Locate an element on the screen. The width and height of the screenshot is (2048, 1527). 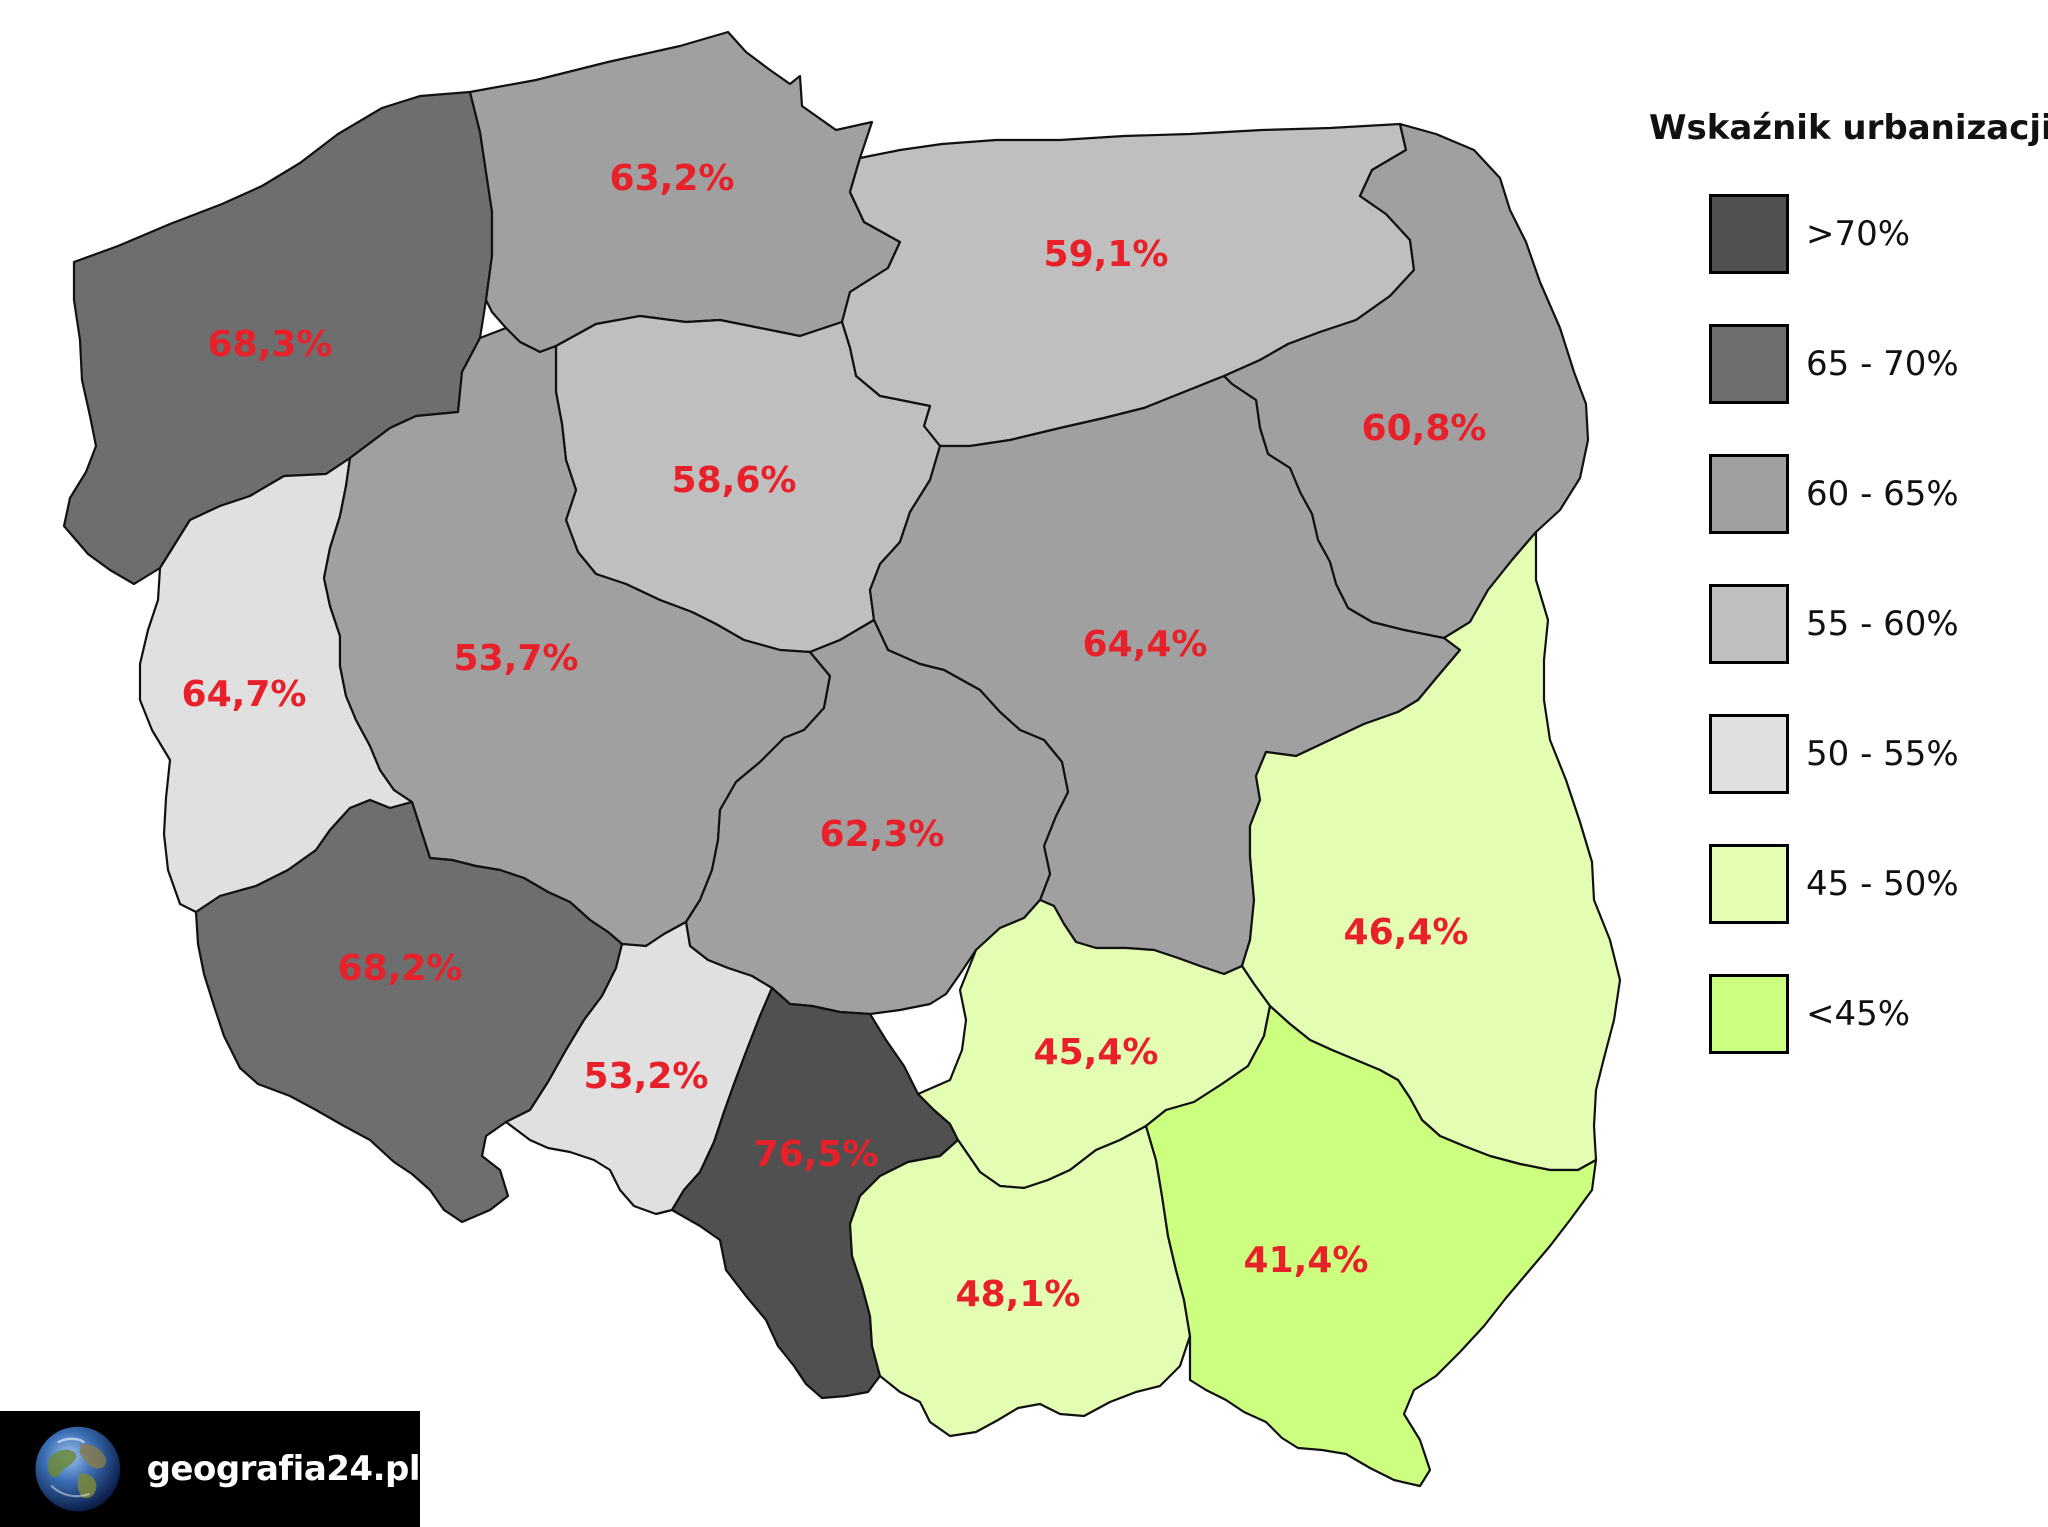
legend-item: 50 - 55% is located at coordinates (1834, 754).